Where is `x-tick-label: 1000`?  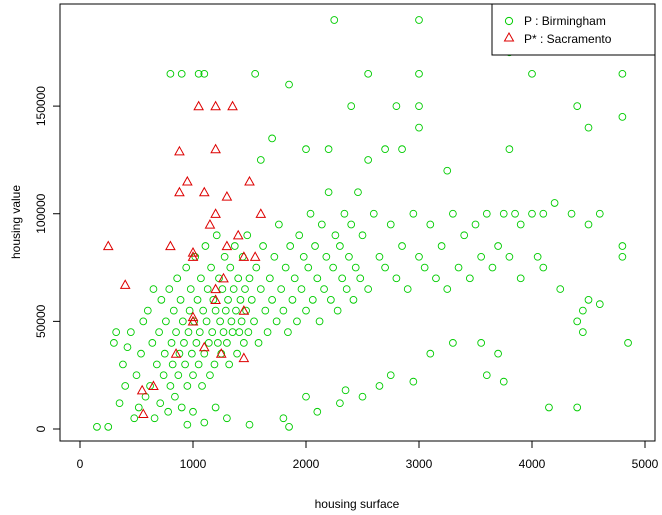 x-tick-label: 1000 is located at coordinates (193, 464).